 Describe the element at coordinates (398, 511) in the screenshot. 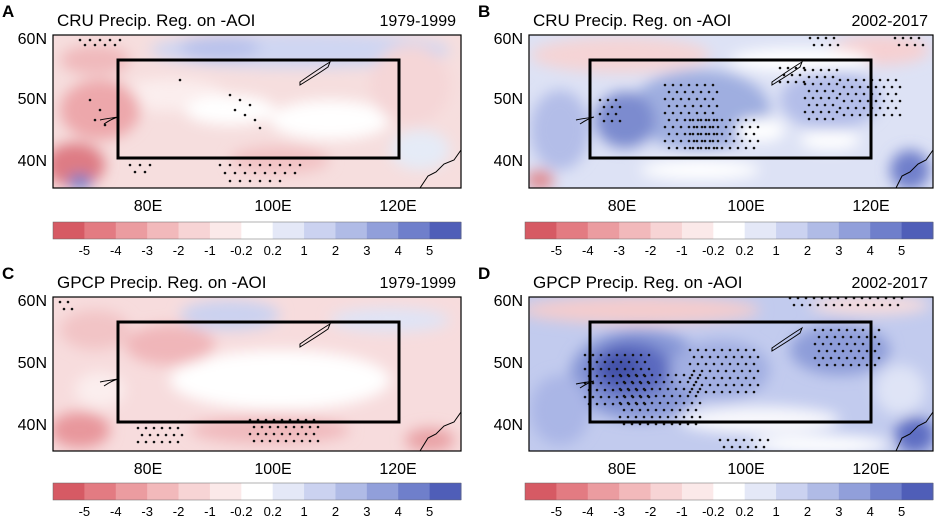

I see `colorbar-label: 4` at that location.